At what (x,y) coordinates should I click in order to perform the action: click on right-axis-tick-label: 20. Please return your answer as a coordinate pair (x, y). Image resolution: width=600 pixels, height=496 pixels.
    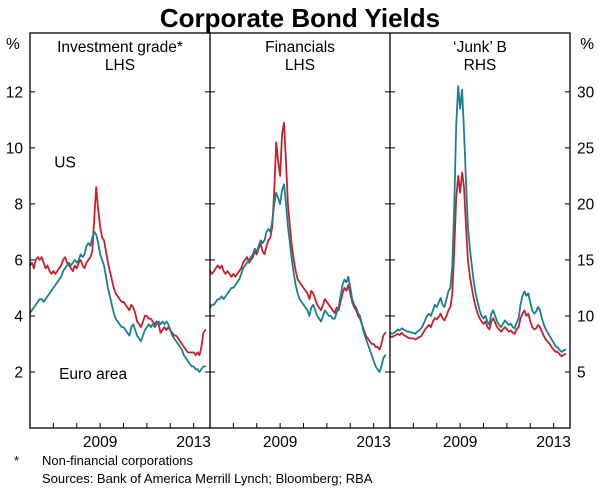
    Looking at the image, I should click on (586, 204).